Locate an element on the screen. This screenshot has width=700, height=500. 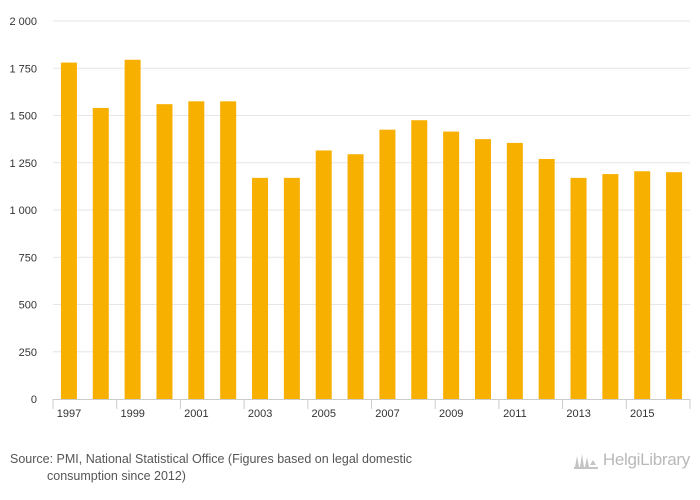
bar-2000 is located at coordinates (164, 251).